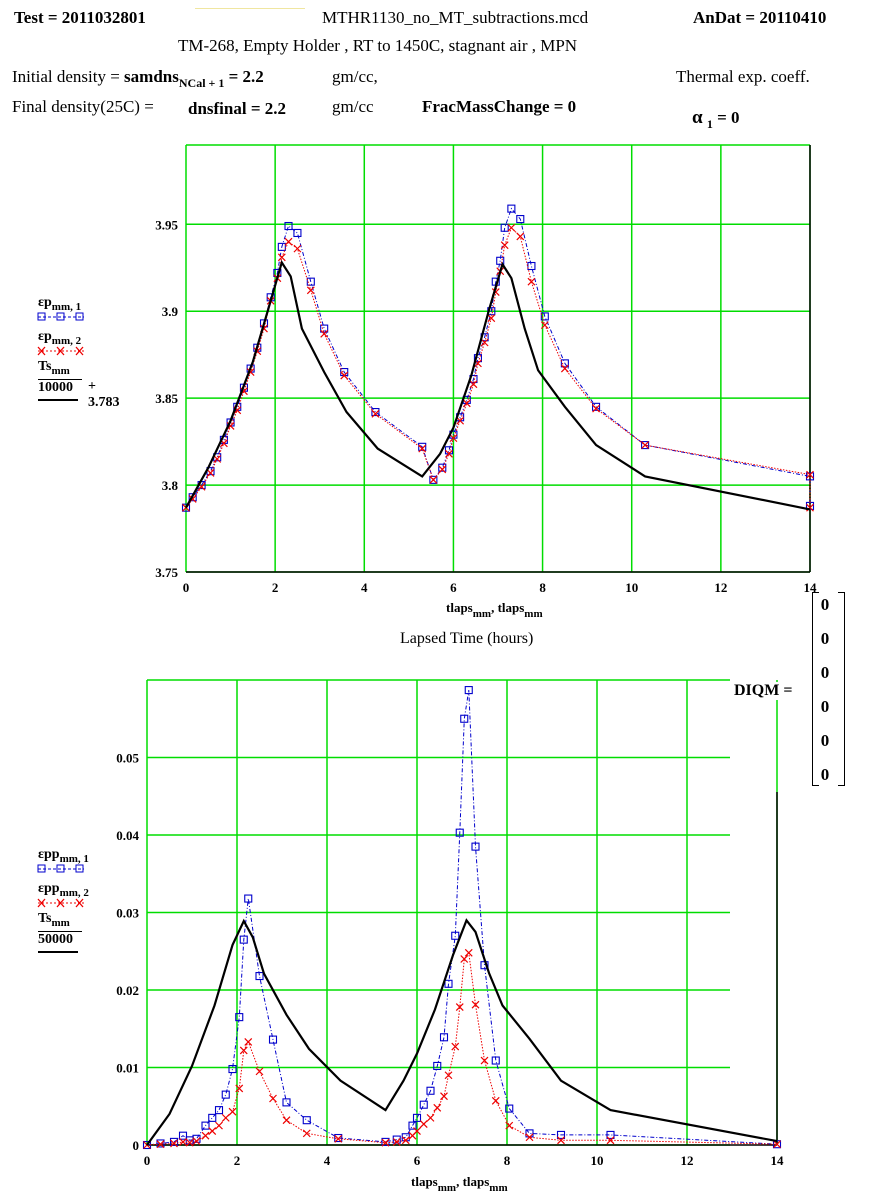 The width and height of the screenshot is (882, 1200). What do you see at coordinates (136, 1145) in the screenshot?
I see `y-tick-label: 0` at bounding box center [136, 1145].